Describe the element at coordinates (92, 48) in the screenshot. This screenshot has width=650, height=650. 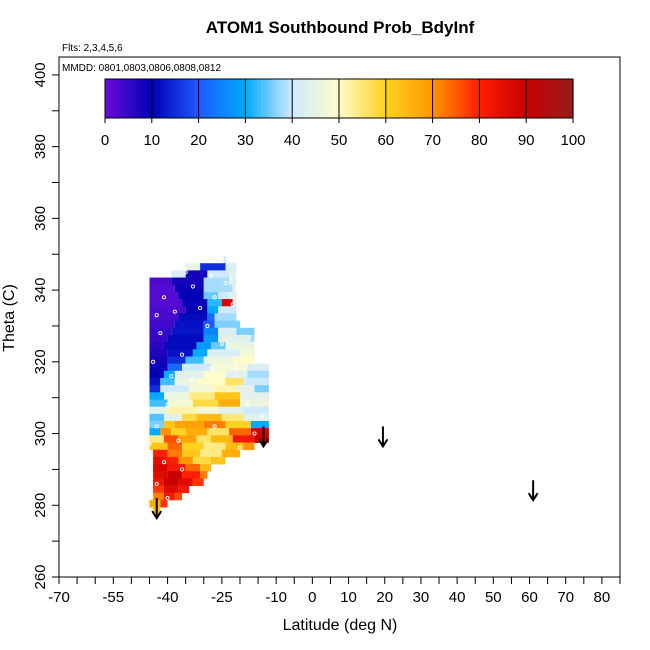
I see `flights-note: Flts: 2,3,4,5,6` at that location.